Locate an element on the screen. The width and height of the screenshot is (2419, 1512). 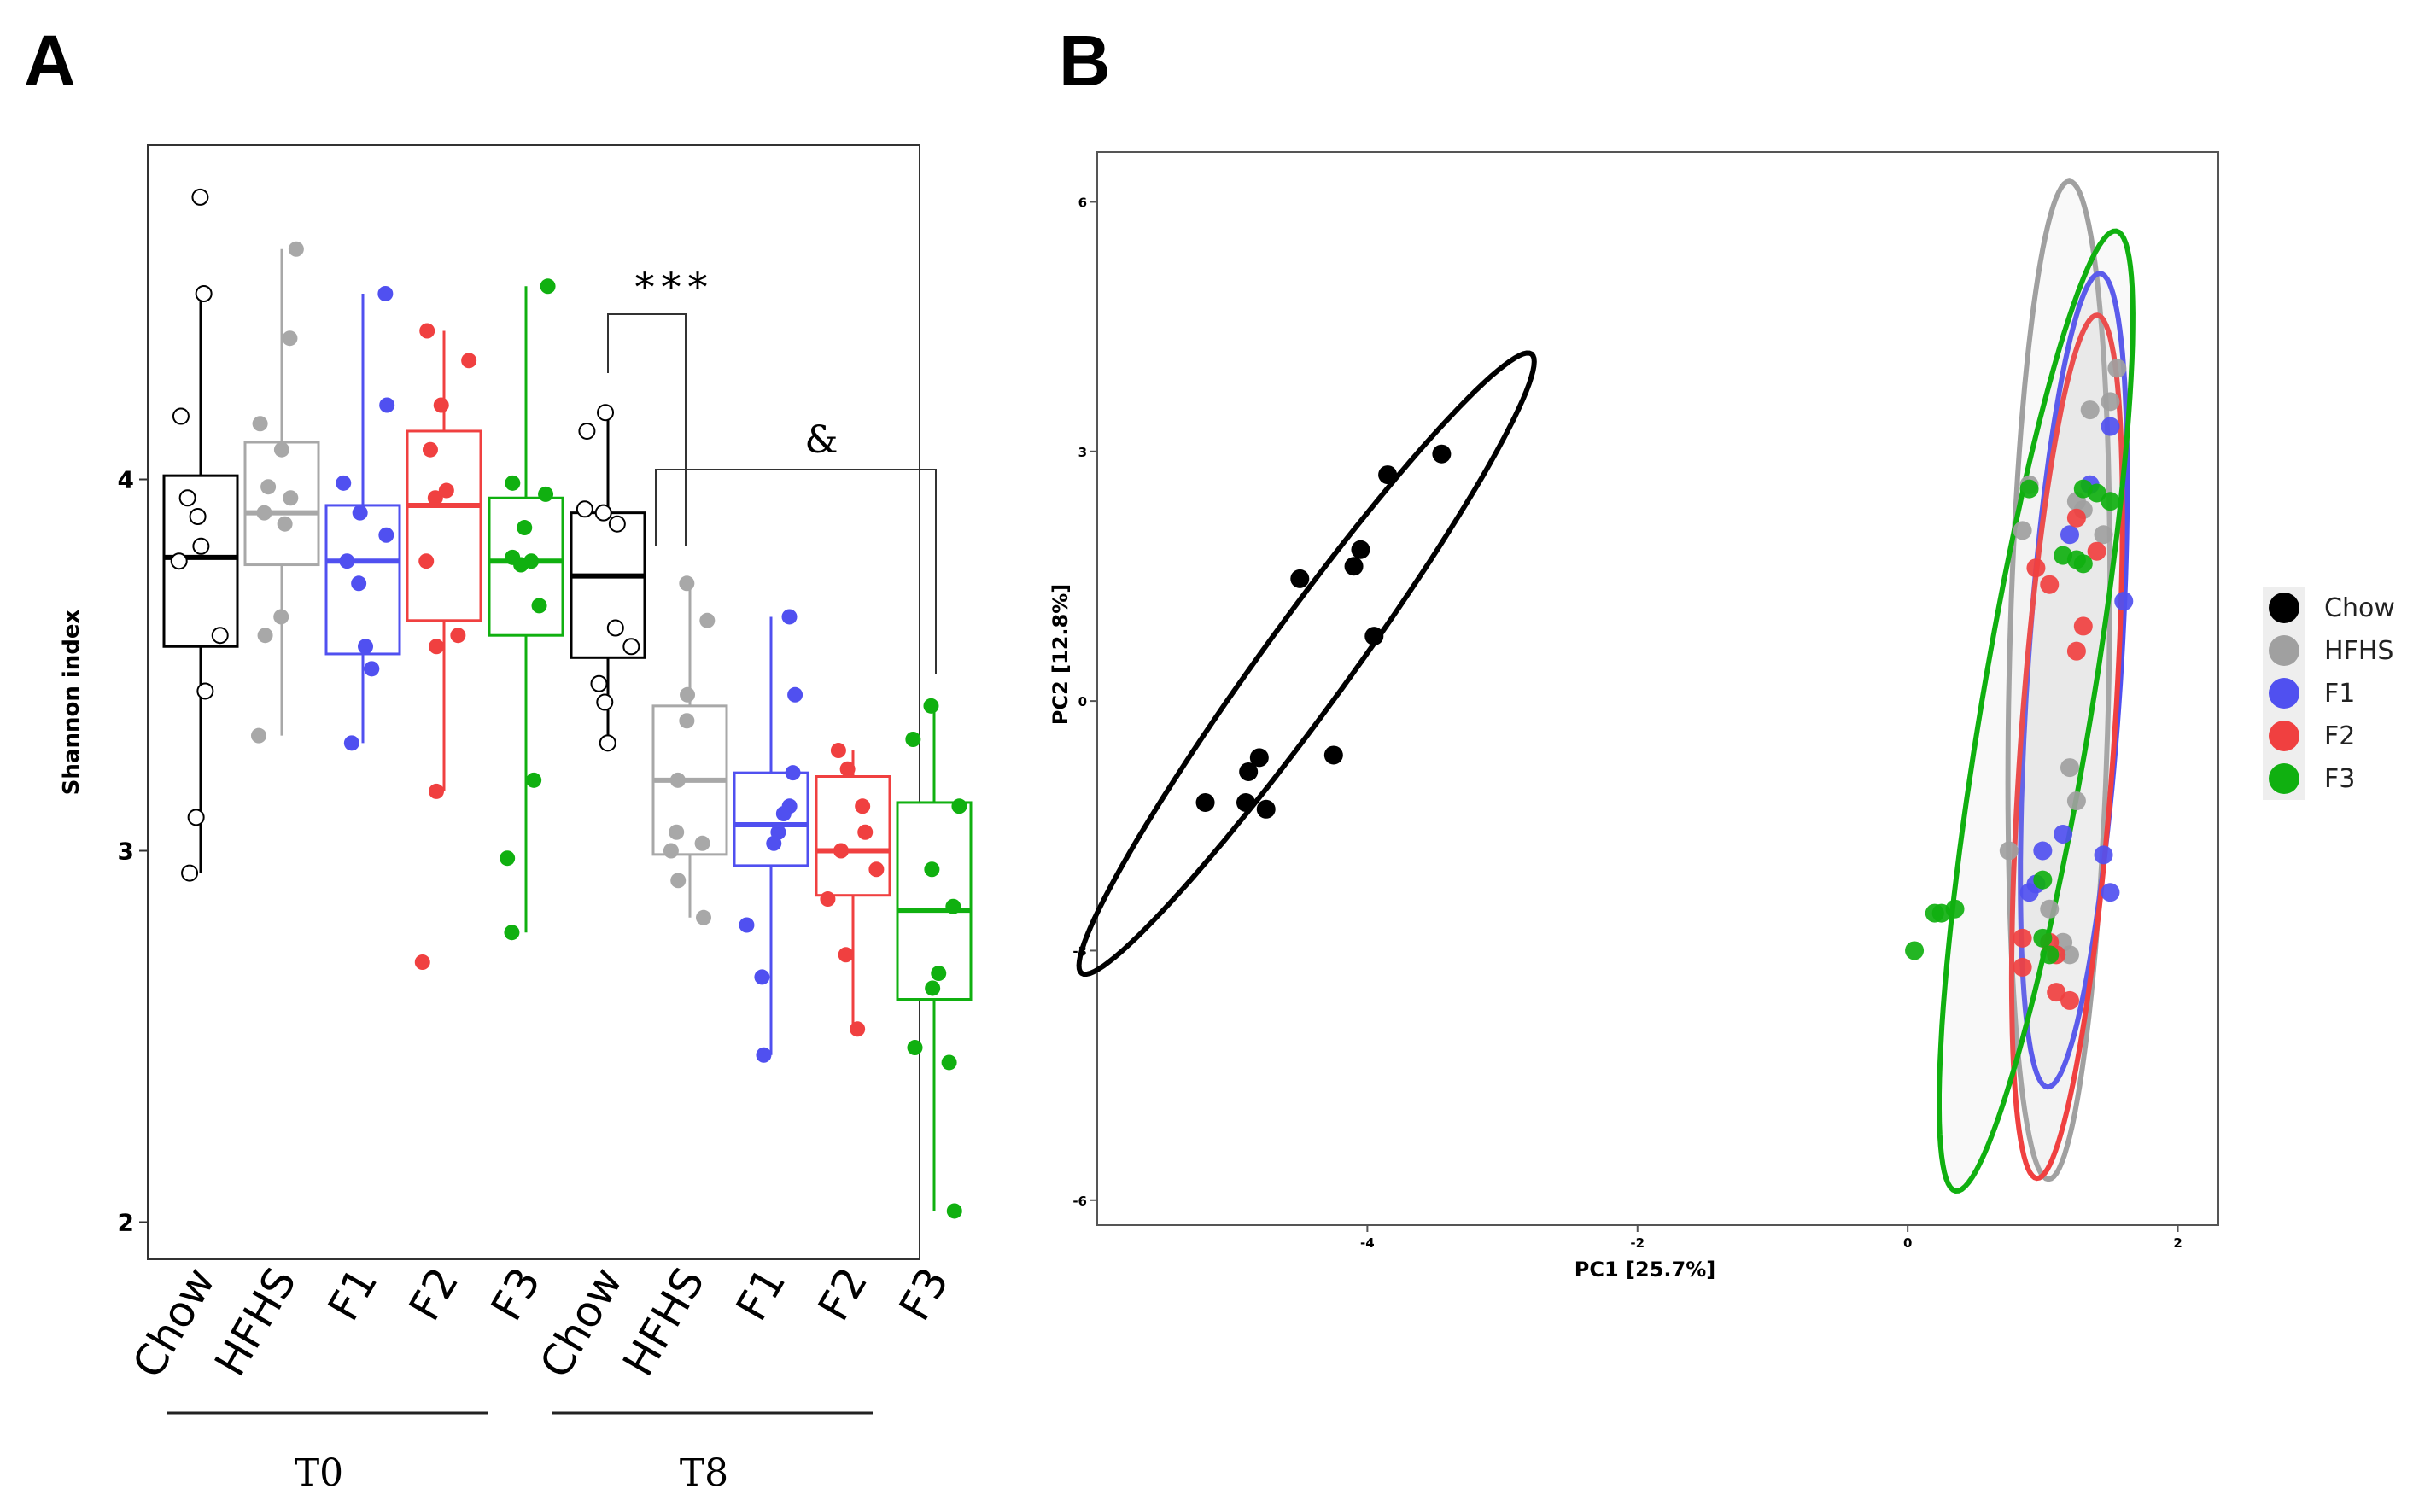
legend-label: F3 is located at coordinates (2339, 779).